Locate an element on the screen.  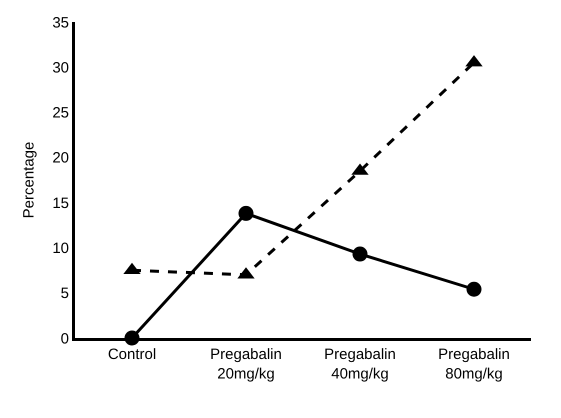
y-tick-label: 20 is located at coordinates (60, 158).